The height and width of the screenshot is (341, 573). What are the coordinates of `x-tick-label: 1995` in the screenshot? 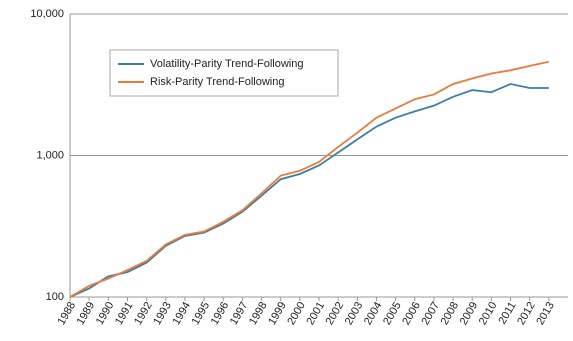 It's located at (201, 313).